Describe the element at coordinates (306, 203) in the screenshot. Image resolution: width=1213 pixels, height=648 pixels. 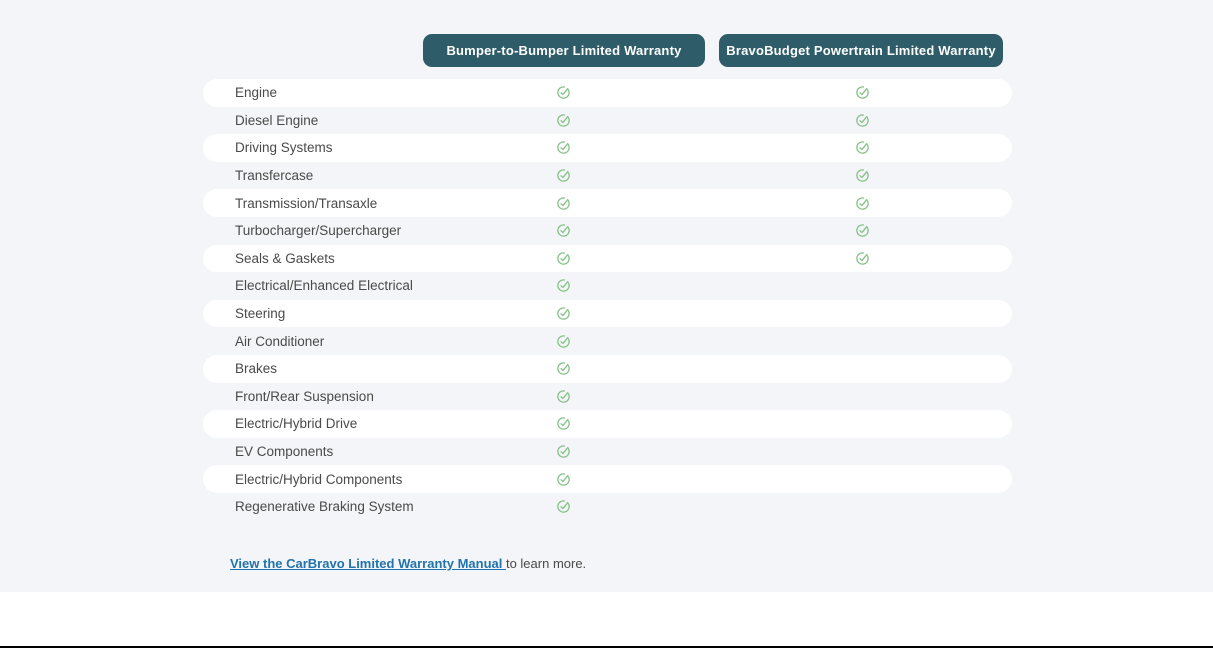
I see `component-label: Transmission/Transaxle` at that location.